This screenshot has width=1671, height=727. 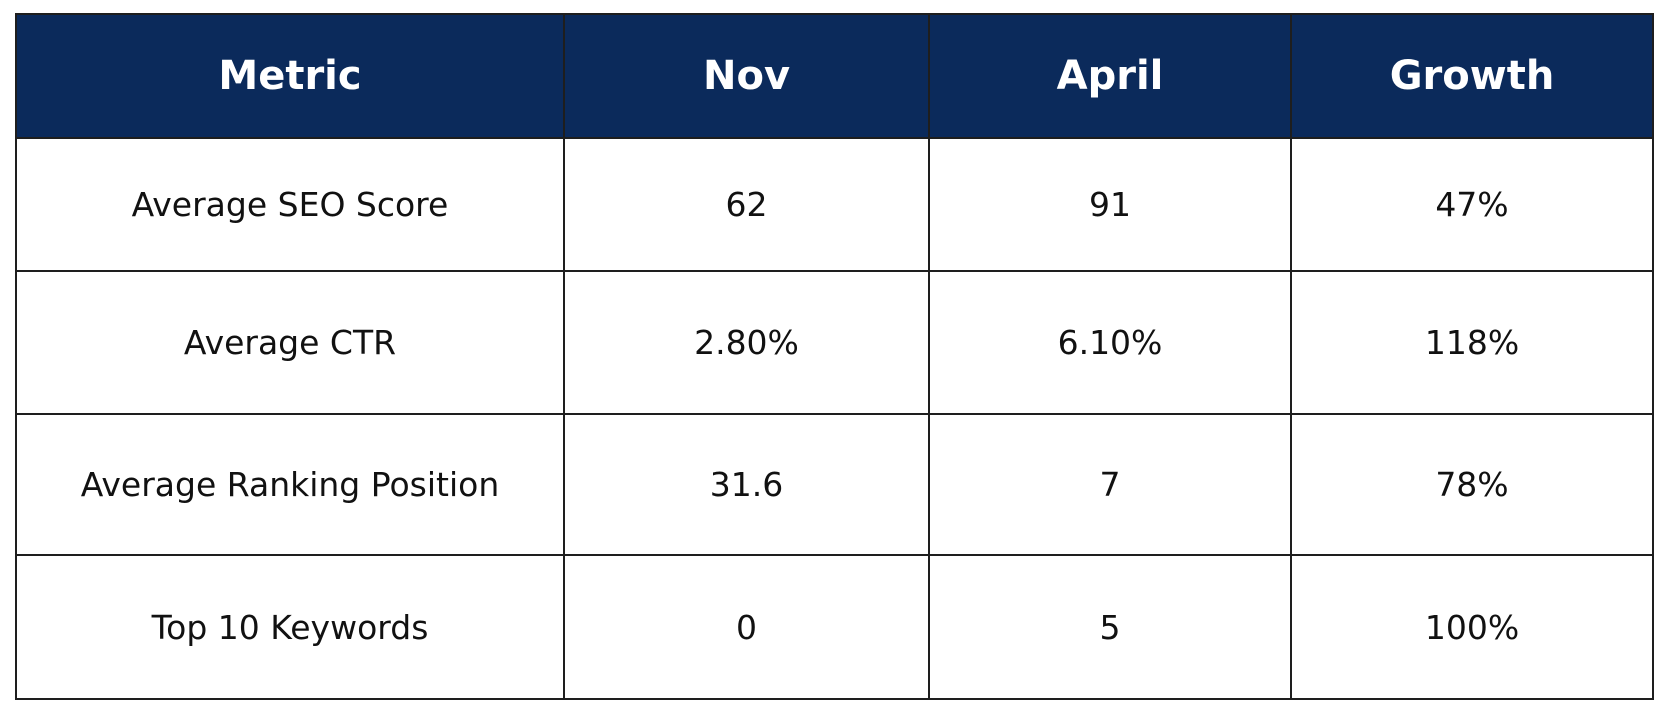 I want to click on value-cell: 78%, so click(x=1472, y=484).